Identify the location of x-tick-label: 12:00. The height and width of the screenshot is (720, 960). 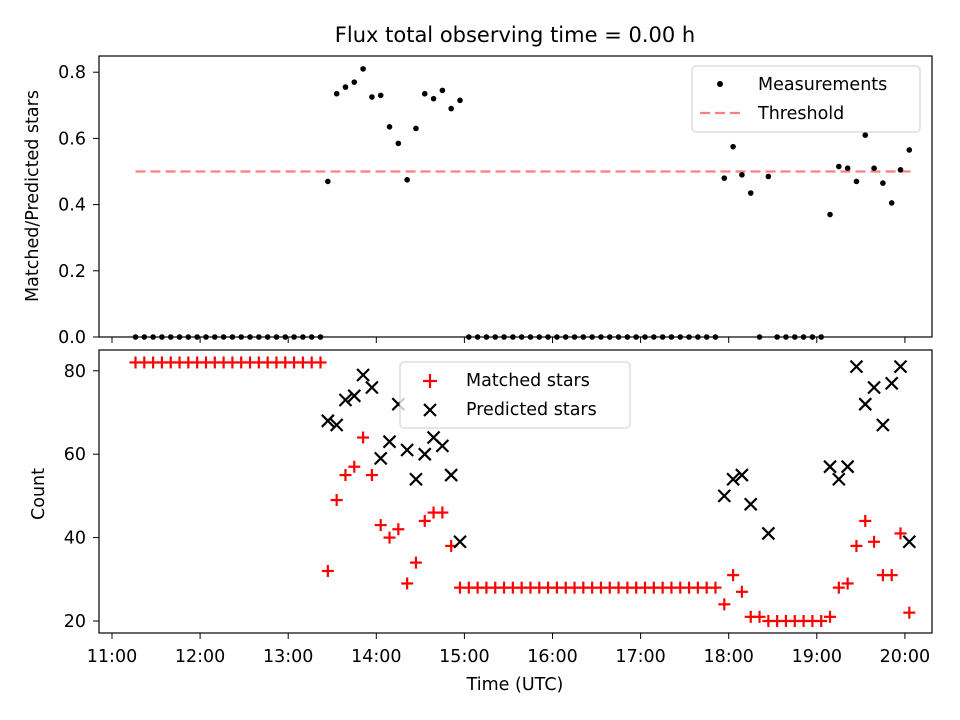
(200, 657).